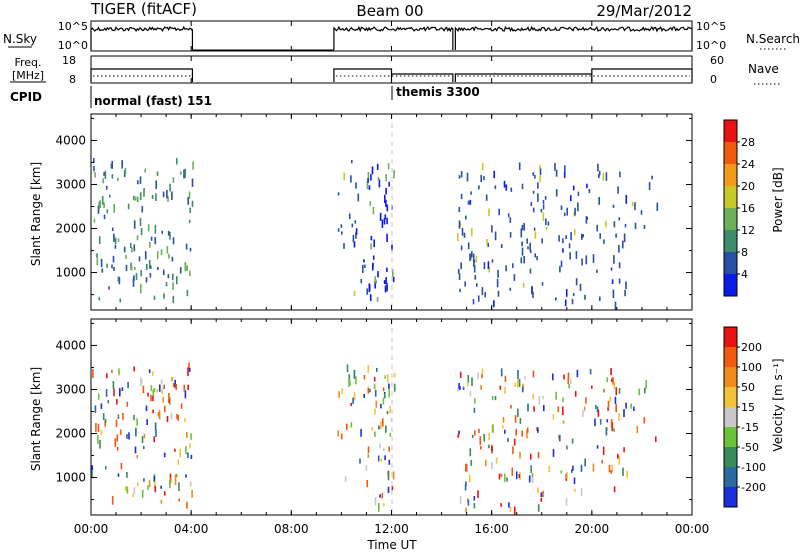 Image resolution: width=800 pixels, height=554 pixels. I want to click on freq-label-line1: Freq., so click(27, 62).